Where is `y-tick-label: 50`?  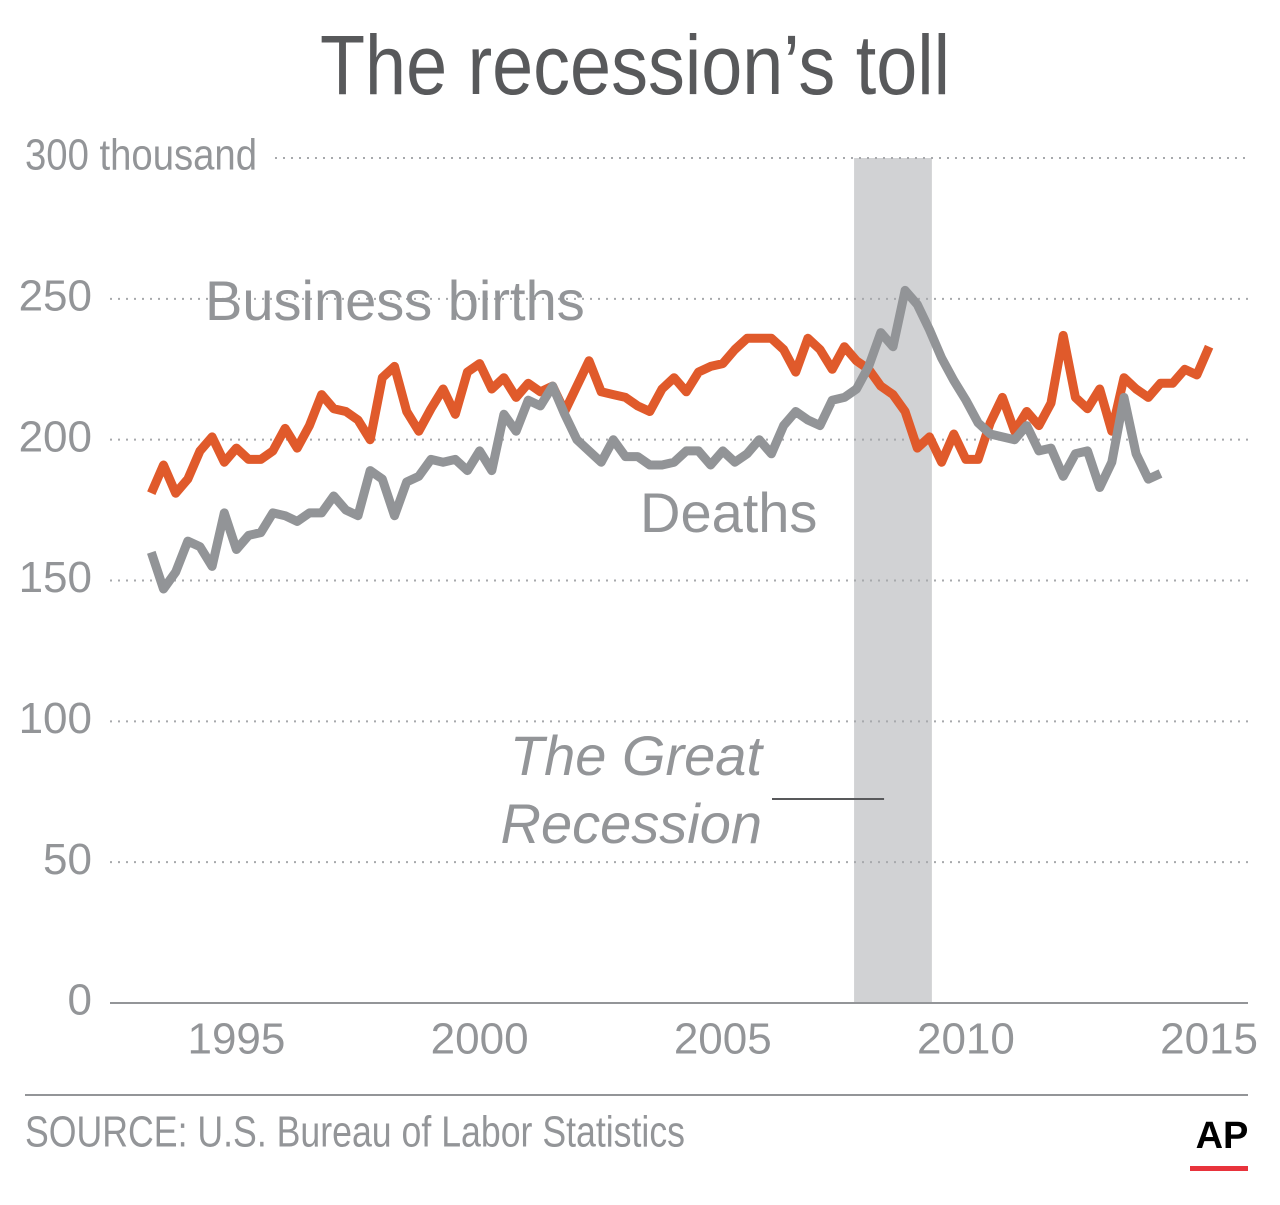 y-tick-label: 50 is located at coordinates (67, 859).